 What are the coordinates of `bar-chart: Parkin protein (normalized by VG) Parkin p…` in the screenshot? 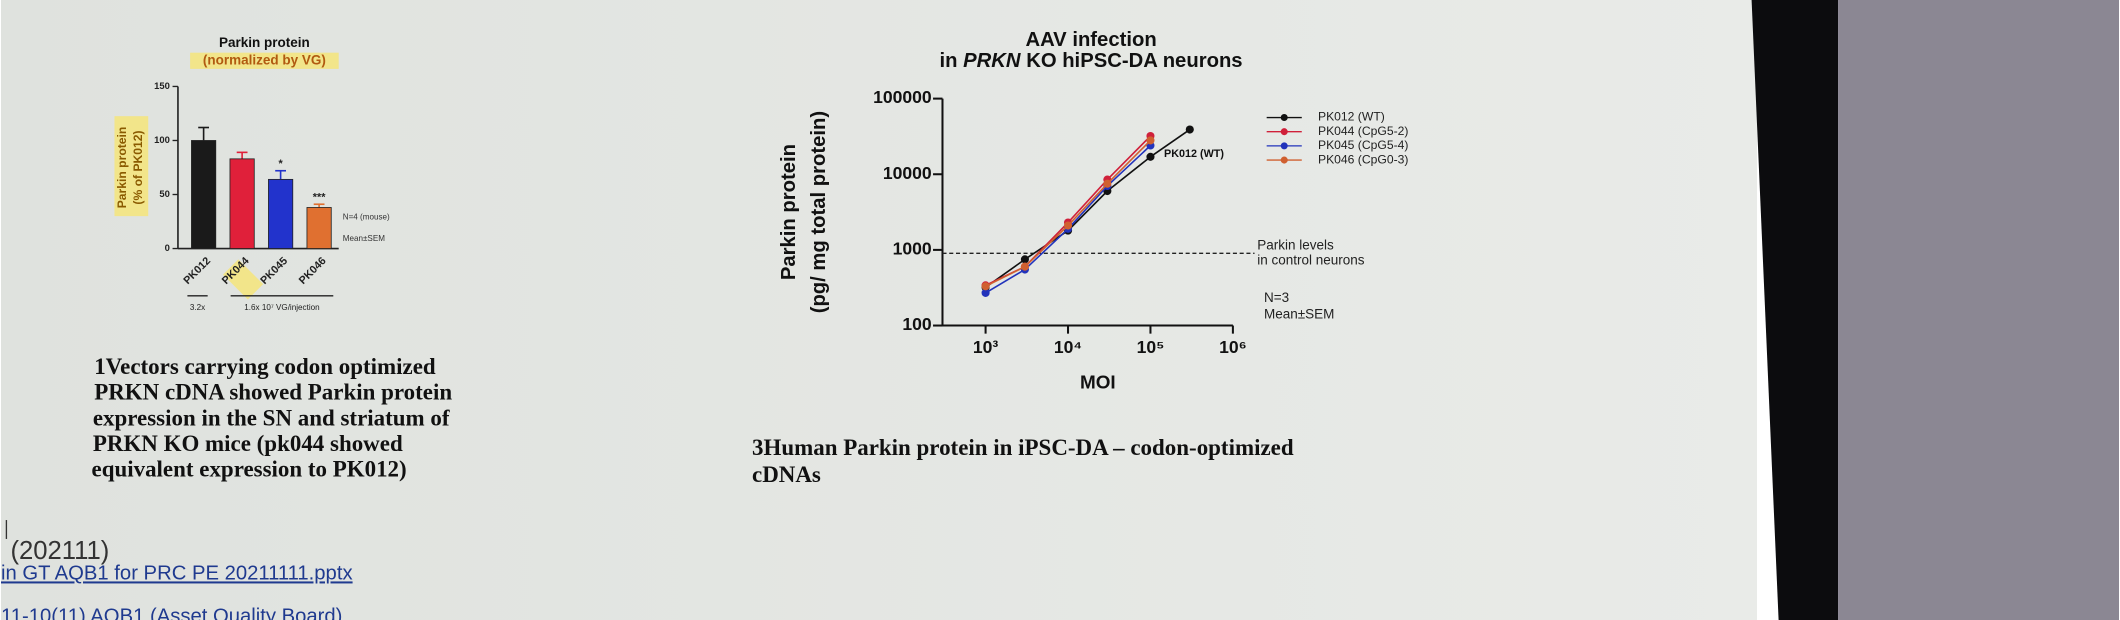 It's located at (252, 173).